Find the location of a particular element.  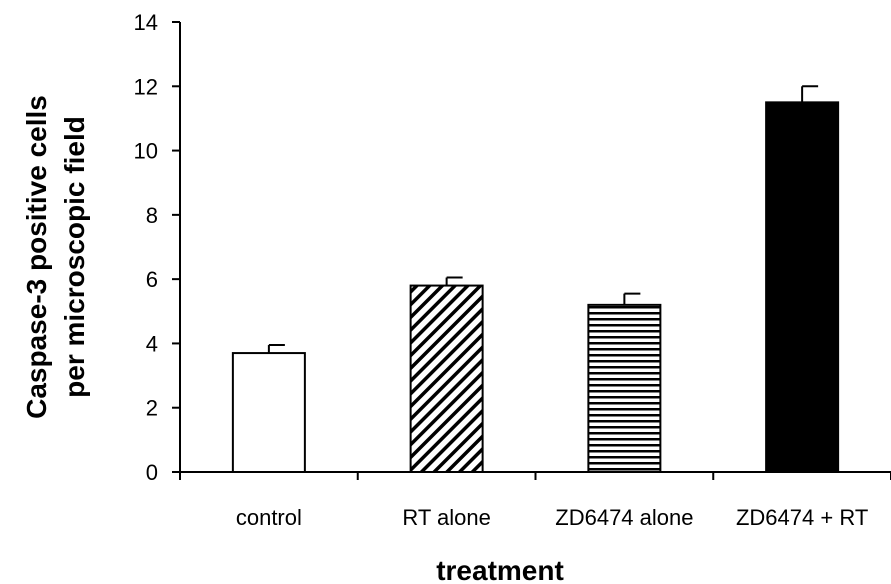

bar-control is located at coordinates (268, 413).